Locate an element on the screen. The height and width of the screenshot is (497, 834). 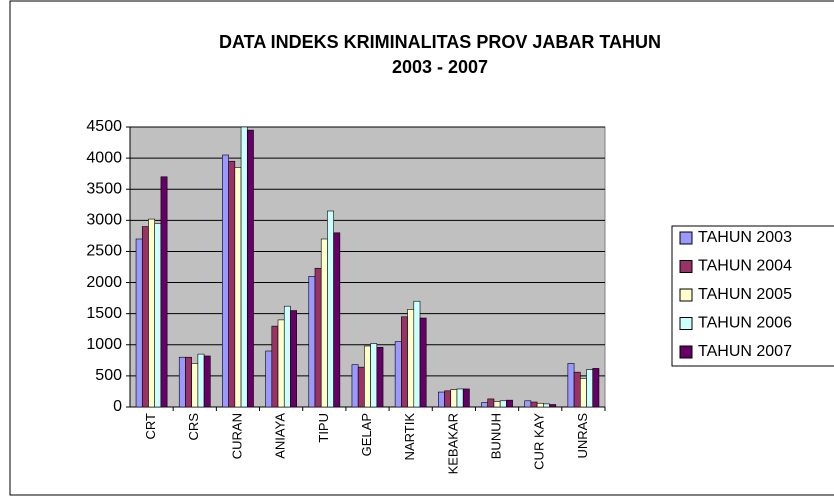
y-tick-label: 4500 is located at coordinates (104, 126).